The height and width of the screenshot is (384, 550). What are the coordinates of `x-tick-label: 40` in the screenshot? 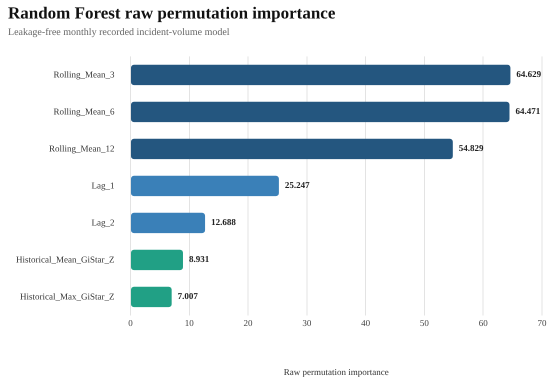 It's located at (366, 323).